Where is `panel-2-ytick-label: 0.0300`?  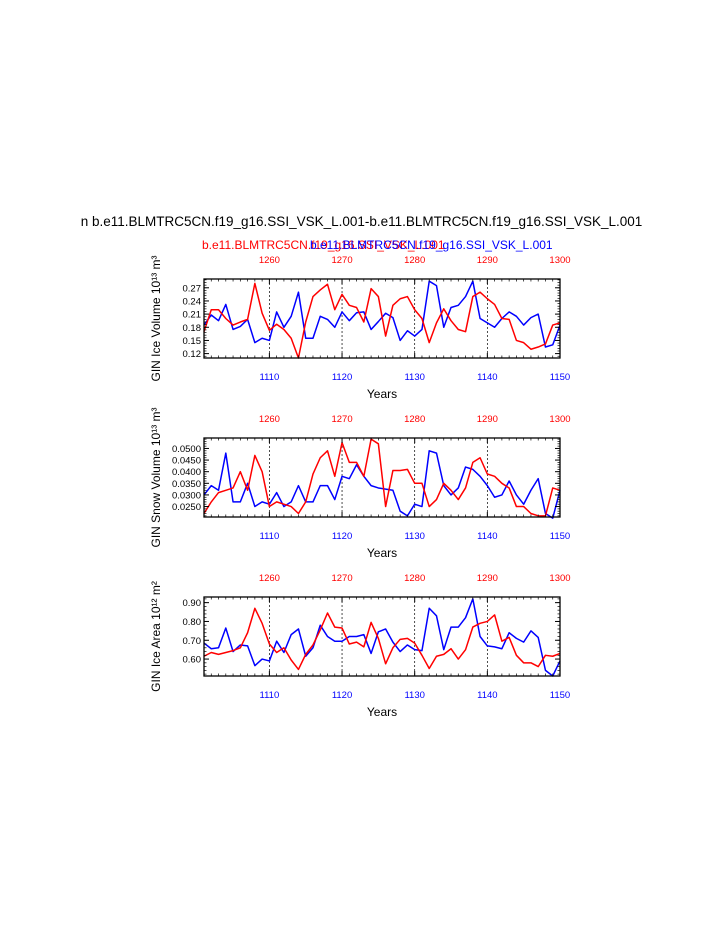
panel-2-ytick-label: 0.0300 is located at coordinates (186, 495).